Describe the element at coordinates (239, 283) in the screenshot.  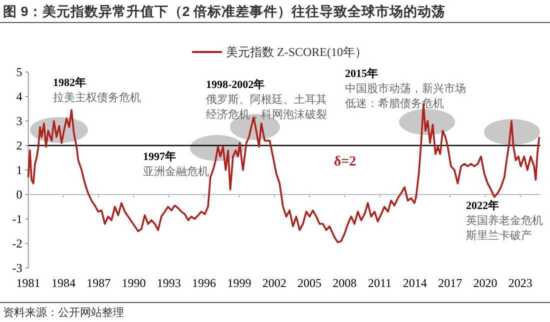
I see `x-tick-label: 1999` at that location.